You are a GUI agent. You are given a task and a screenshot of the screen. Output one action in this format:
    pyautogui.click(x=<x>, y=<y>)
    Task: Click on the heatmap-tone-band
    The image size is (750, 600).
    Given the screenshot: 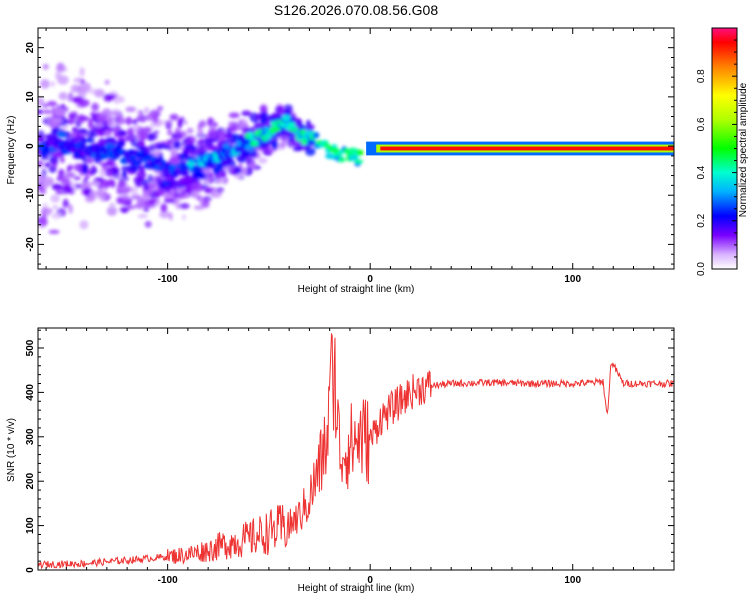 What is the action you would take?
    pyautogui.click(x=520, y=148)
    